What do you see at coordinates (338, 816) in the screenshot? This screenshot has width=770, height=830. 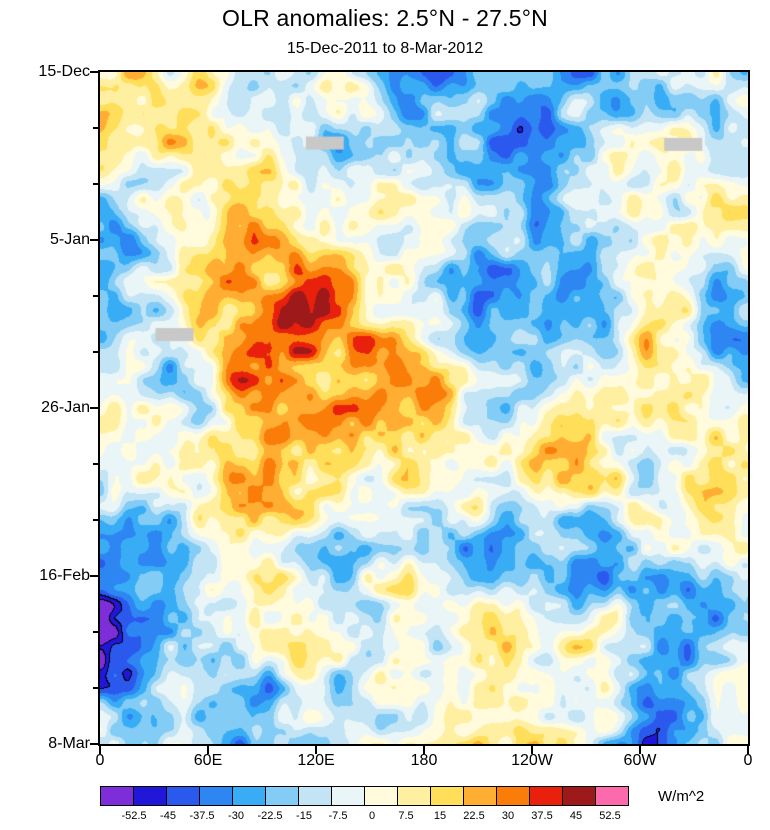 I see `colorbar-tick-label: -7.5` at bounding box center [338, 816].